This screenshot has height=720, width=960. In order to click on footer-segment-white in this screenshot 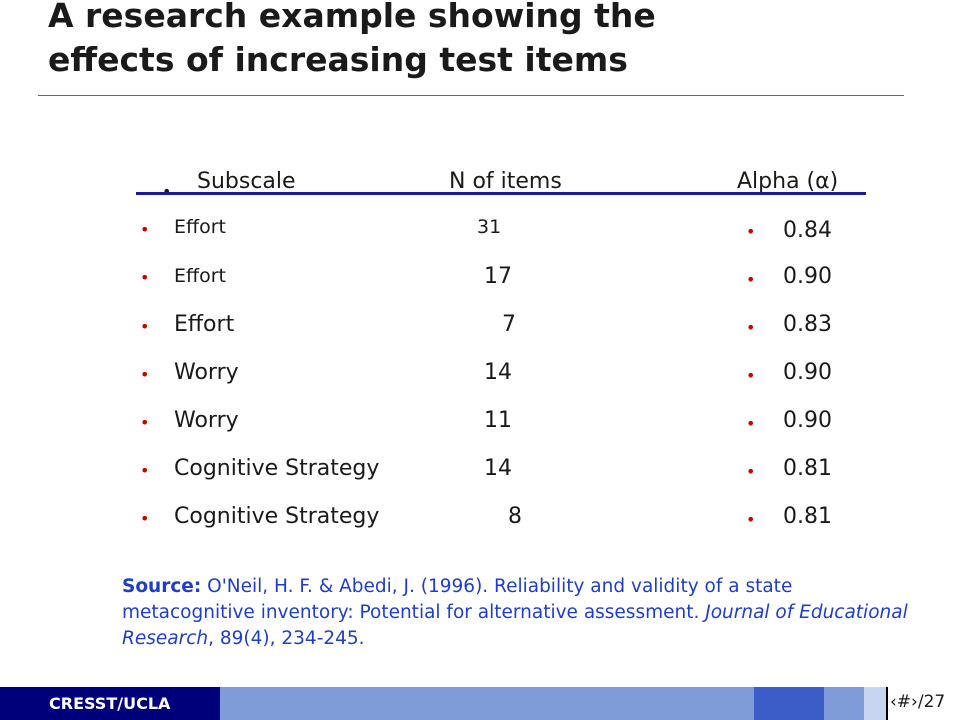, I will do `click(923, 703)`.